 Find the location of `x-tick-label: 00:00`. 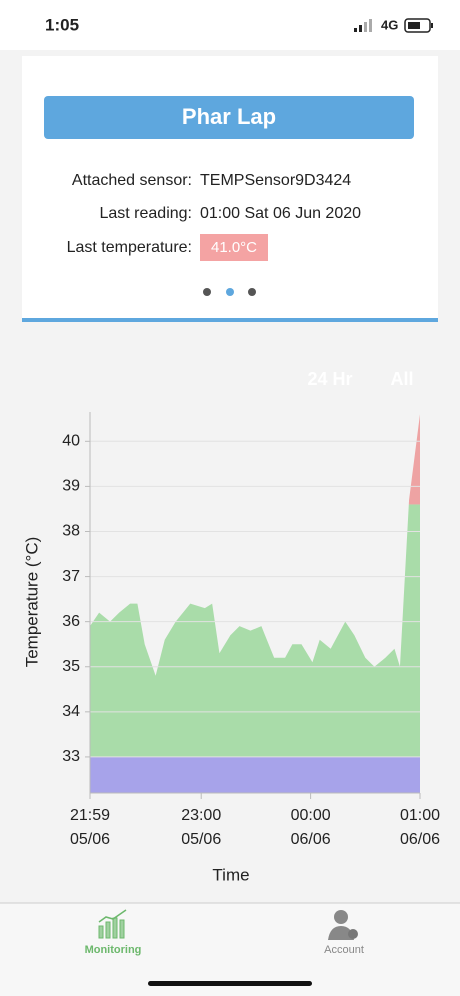

x-tick-label: 00:00 is located at coordinates (311, 815).